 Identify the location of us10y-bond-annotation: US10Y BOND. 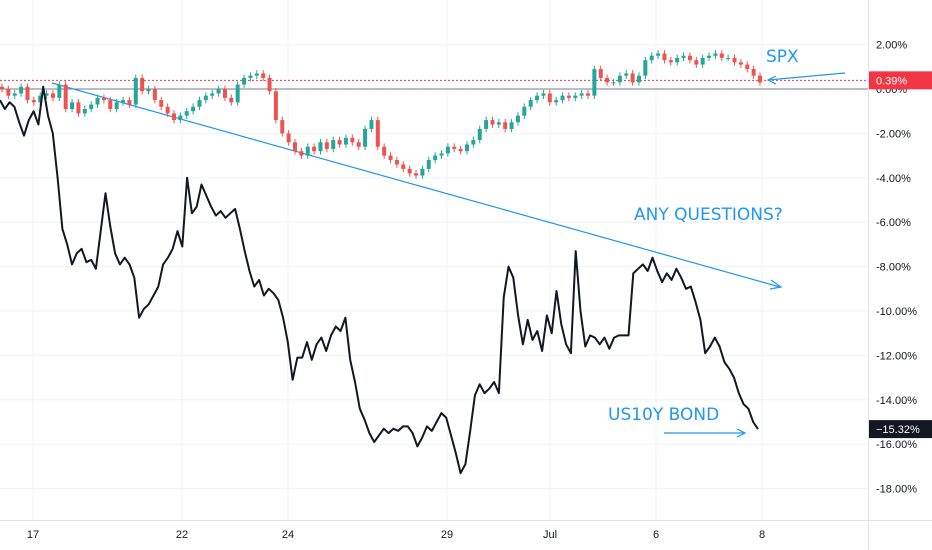
(663, 415).